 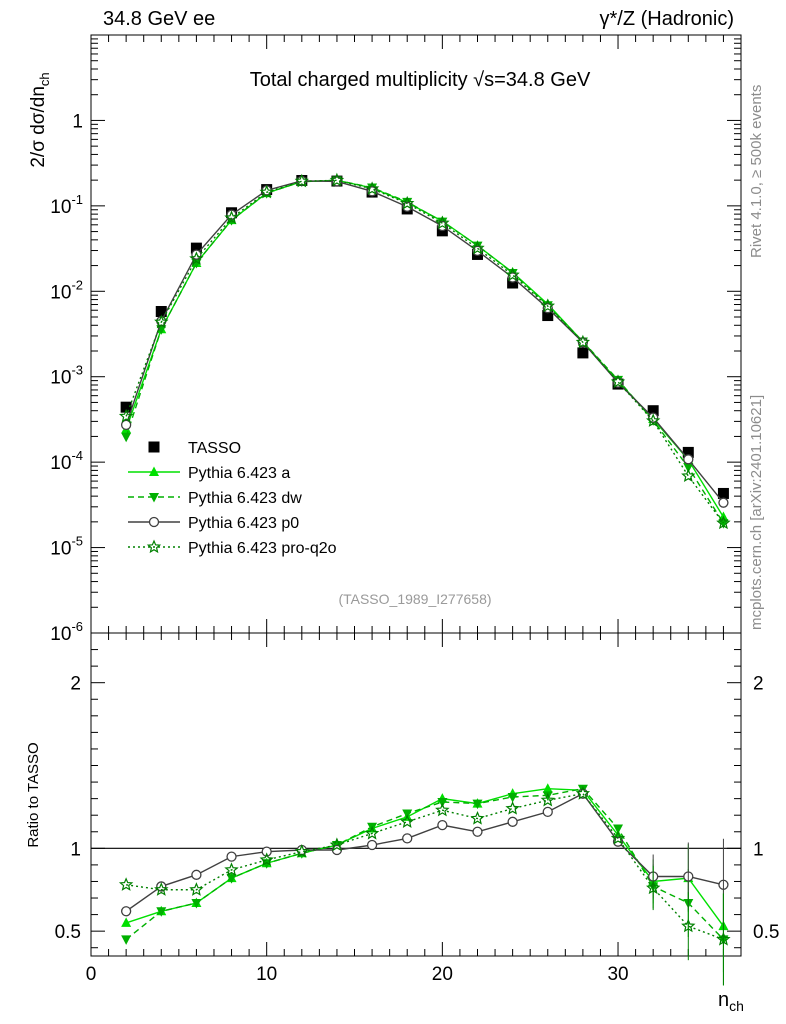 What do you see at coordinates (666, 19) in the screenshot?
I see `process-type-label: γ*/Z (Hadronic)` at bounding box center [666, 19].